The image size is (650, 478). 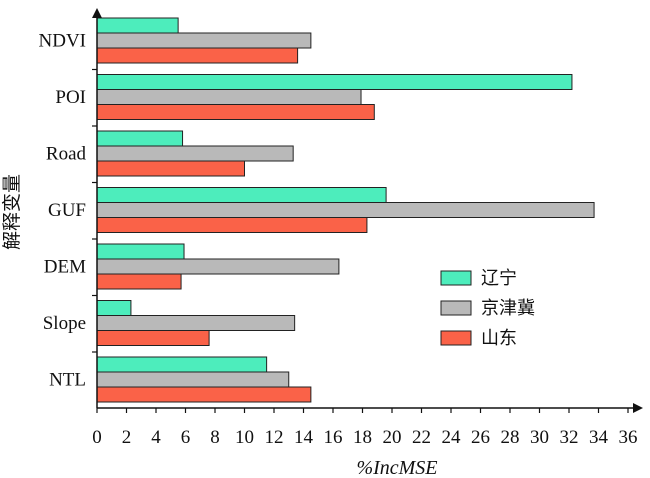 What do you see at coordinates (64, 323) in the screenshot?
I see `category-label-slope: Slope` at bounding box center [64, 323].